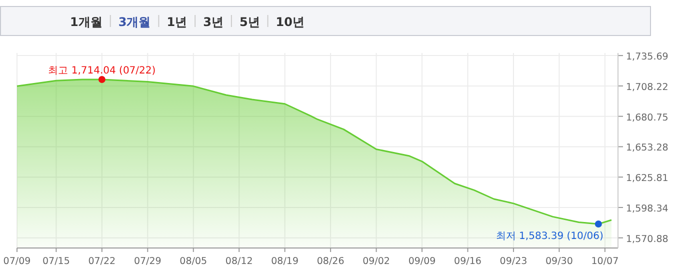 This screenshot has width=680, height=275. I want to click on text: 5년, so click(249, 22).